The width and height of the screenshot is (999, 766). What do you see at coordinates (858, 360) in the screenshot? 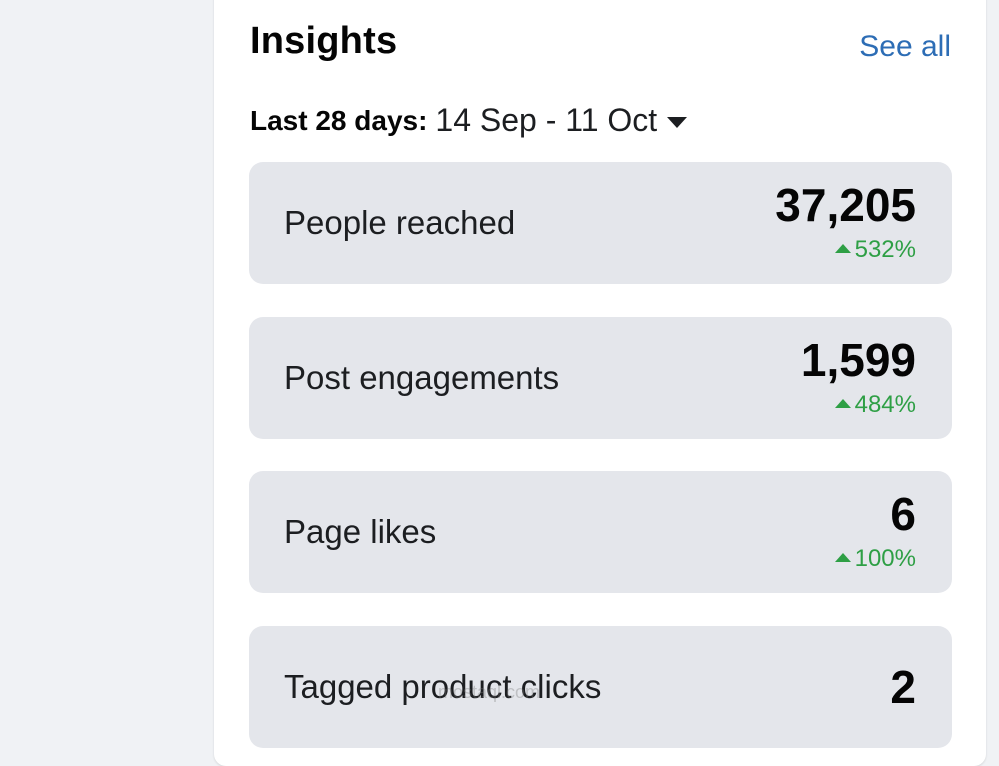
I see `metric-value: 1,599` at bounding box center [858, 360].